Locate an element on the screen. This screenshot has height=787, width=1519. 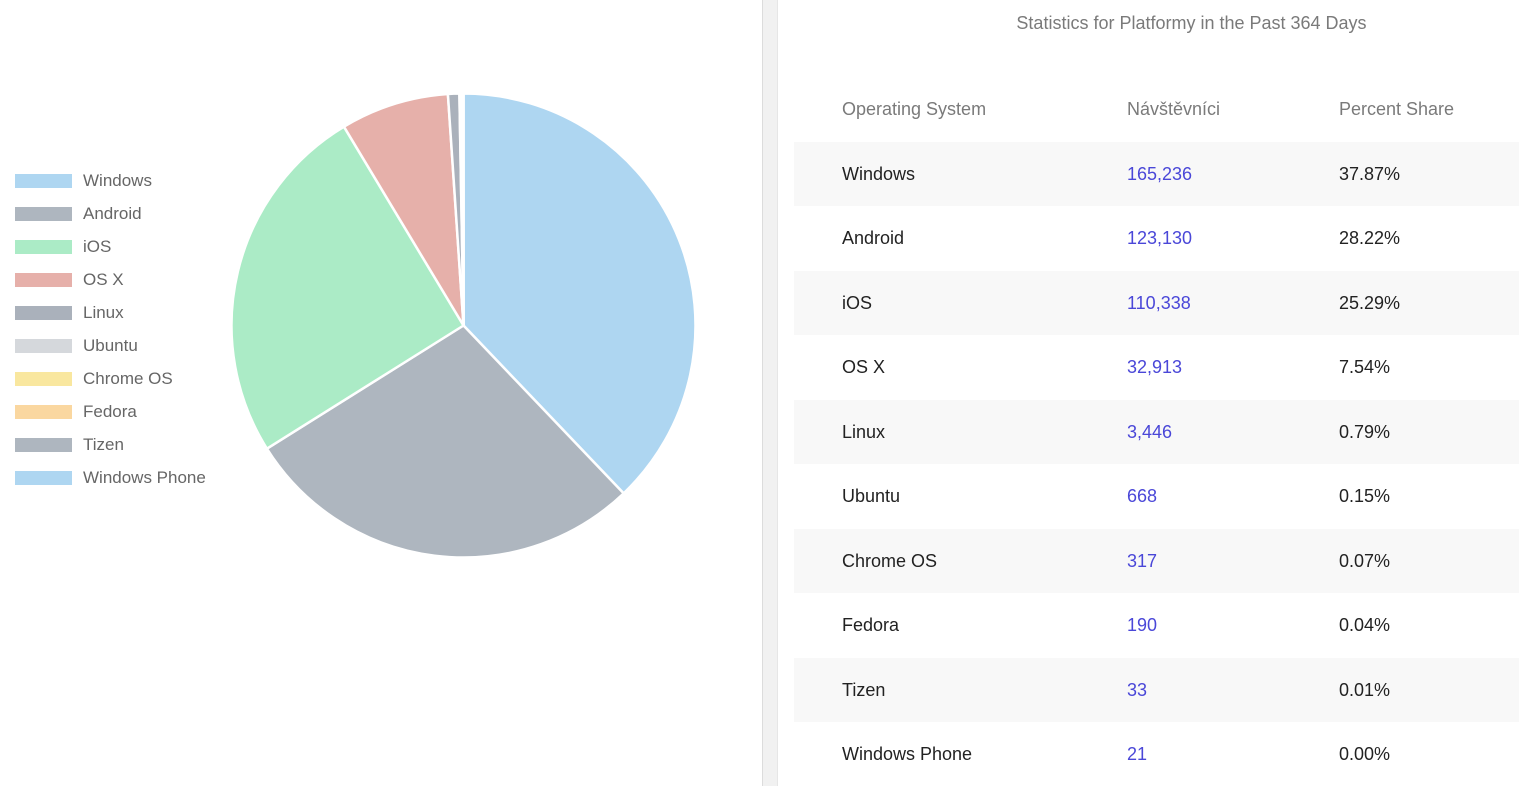
visitors-link: 3,446 is located at coordinates (1149, 432).